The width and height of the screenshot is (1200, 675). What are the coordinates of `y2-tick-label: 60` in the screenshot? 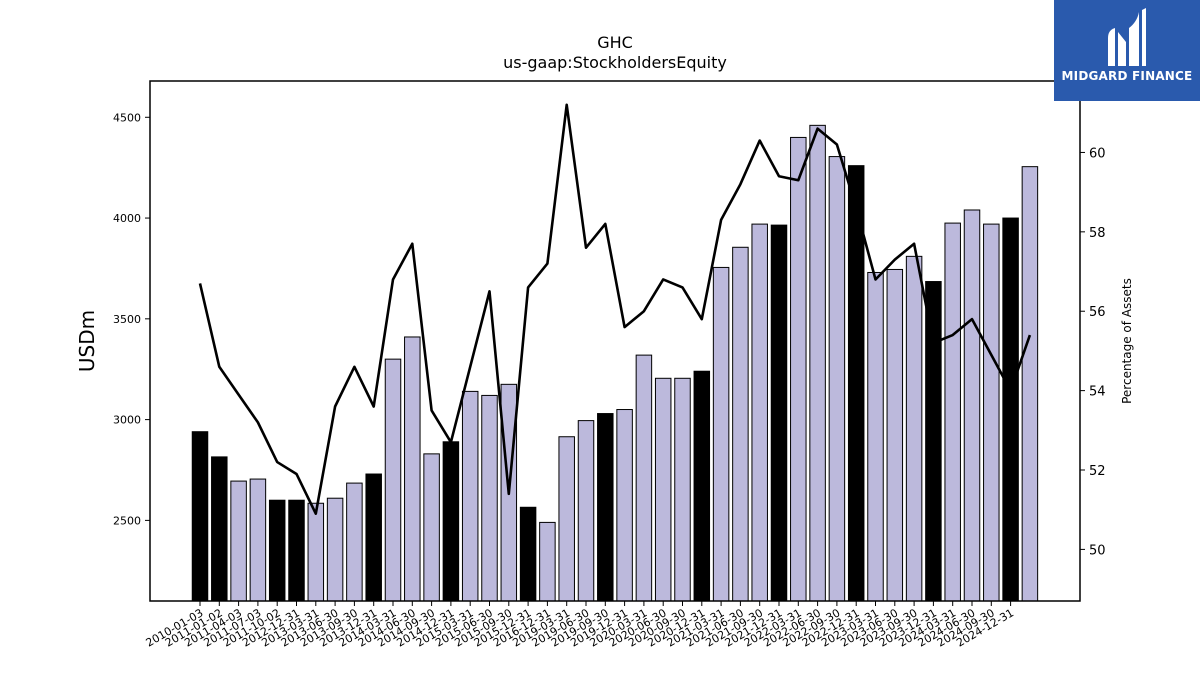 It's located at (1097, 153).